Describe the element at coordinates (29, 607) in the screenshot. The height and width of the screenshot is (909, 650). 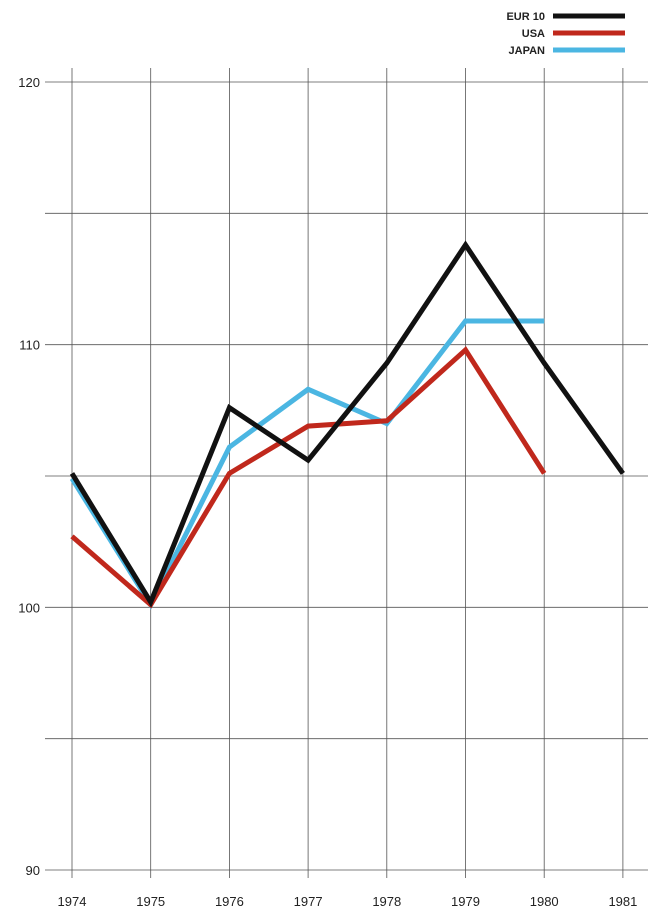
I see `y-tick-label: 100` at that location.